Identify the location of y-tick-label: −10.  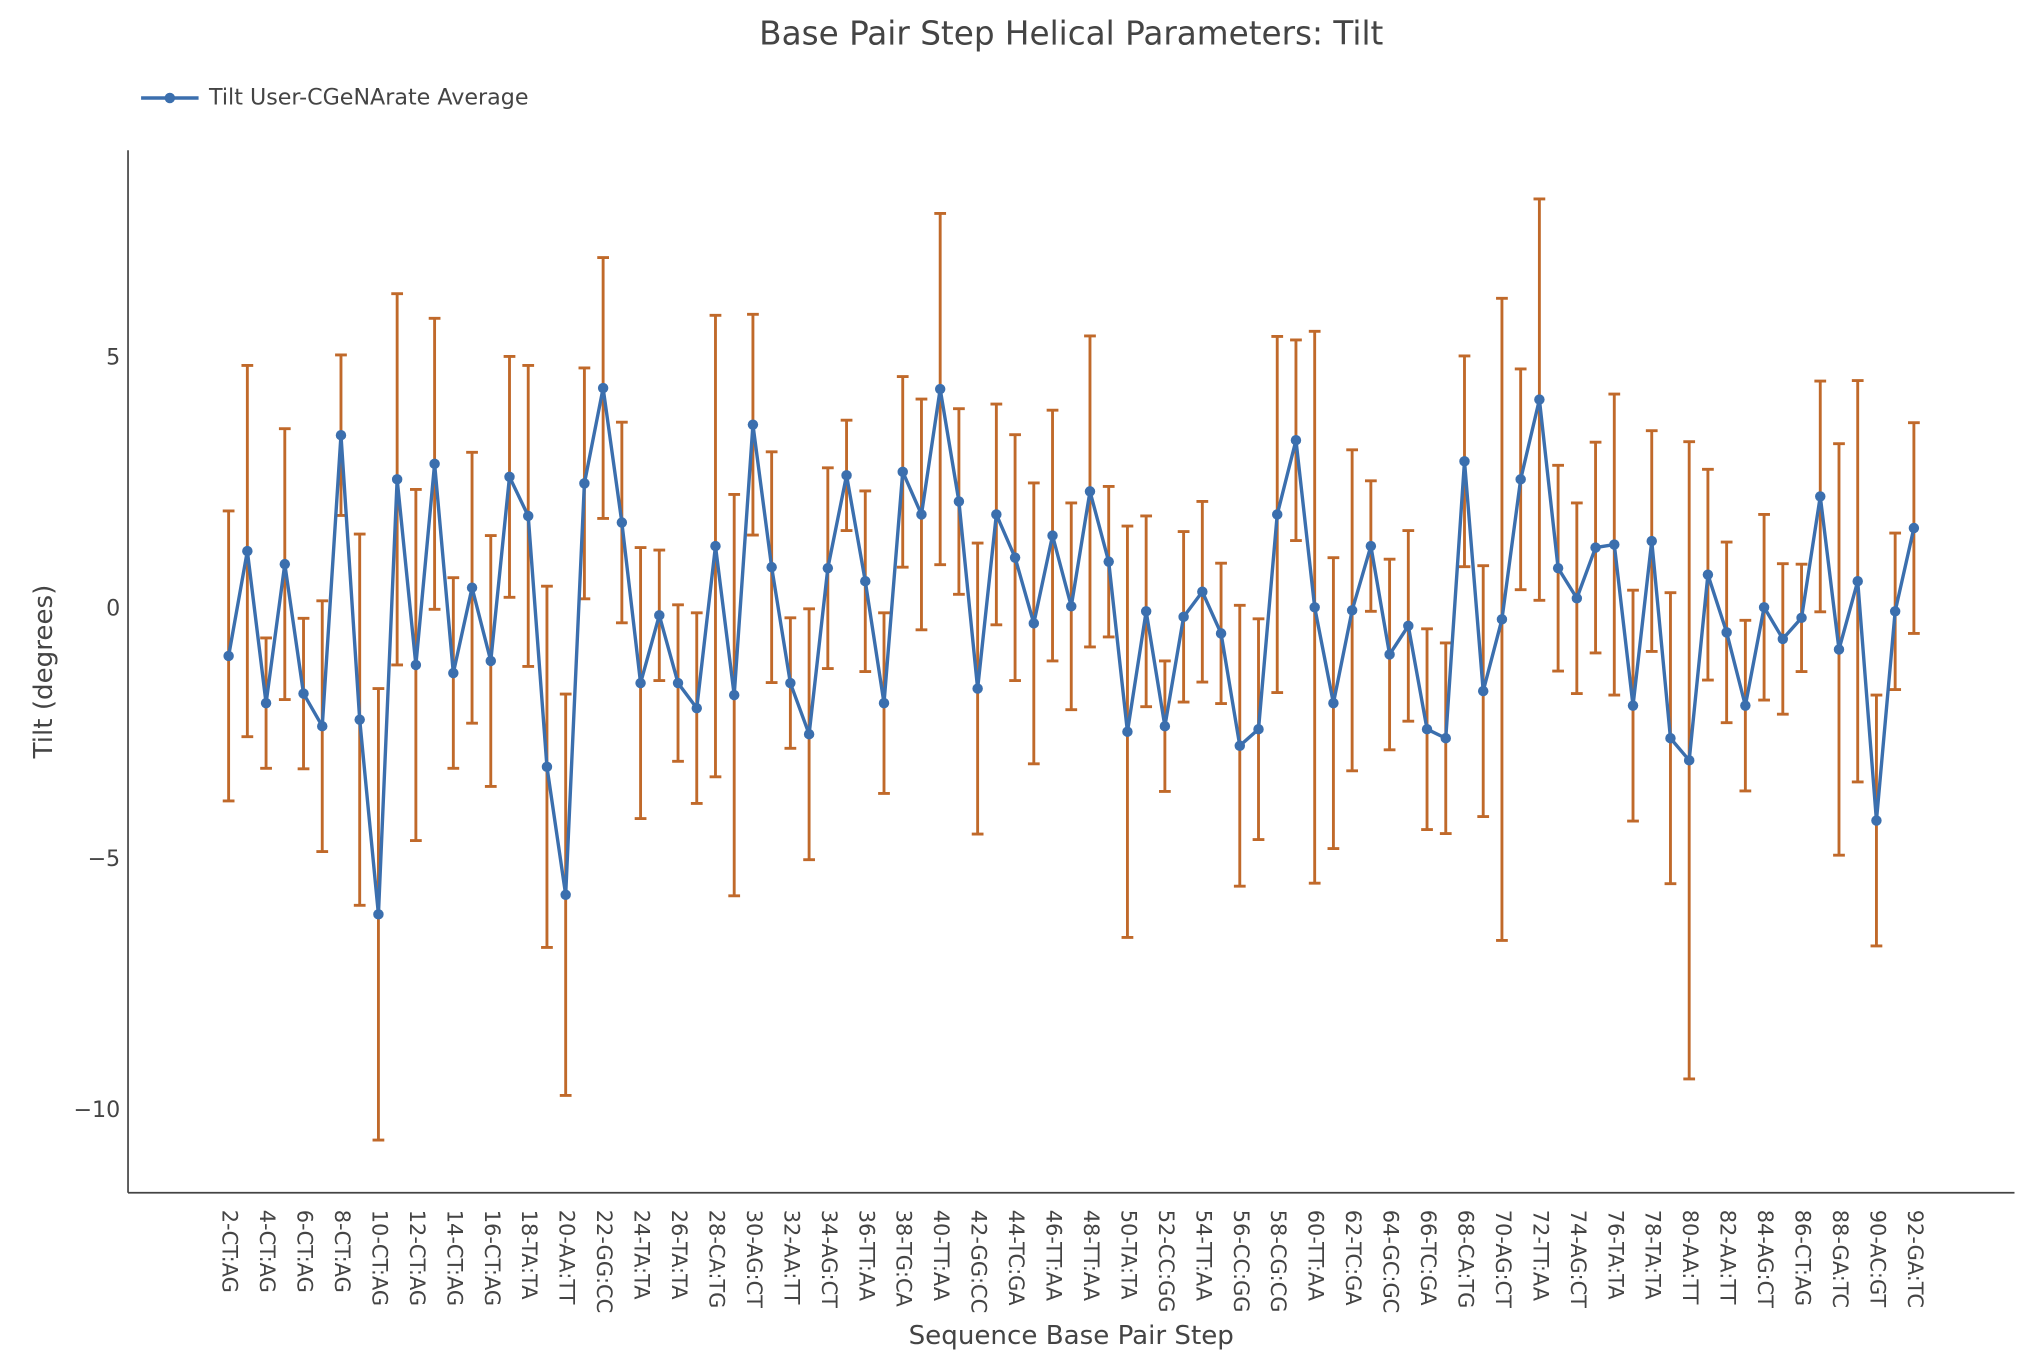
(96, 1110).